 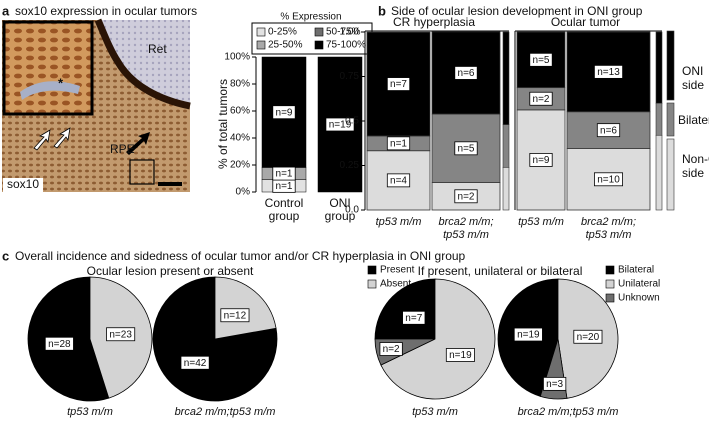 What do you see at coordinates (90, 412) in the screenshot?
I see `pie-label: tp53 m/m` at bounding box center [90, 412].